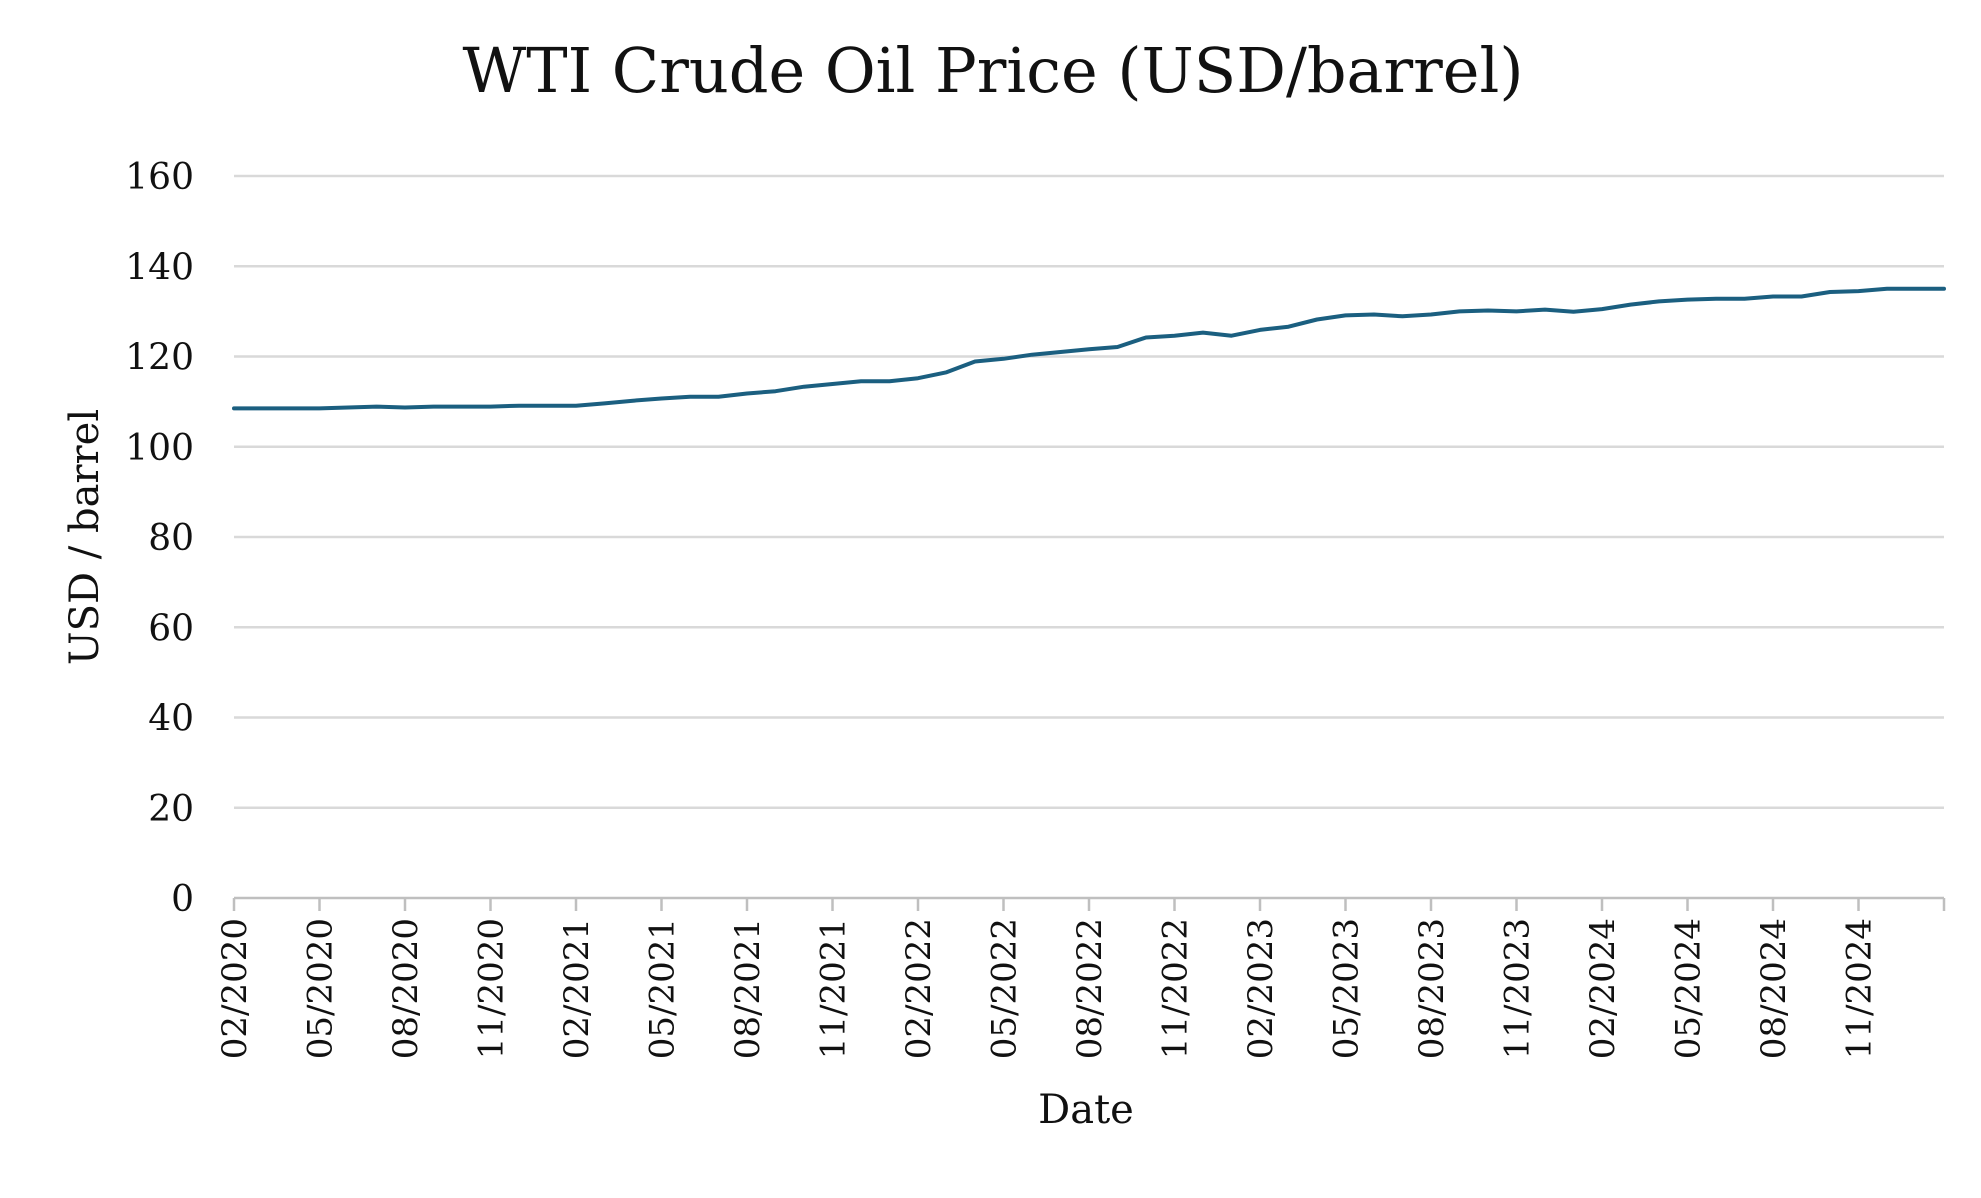 The image size is (1981, 1198). I want to click on x-tick-label: 11/2022, so click(1176, 988).